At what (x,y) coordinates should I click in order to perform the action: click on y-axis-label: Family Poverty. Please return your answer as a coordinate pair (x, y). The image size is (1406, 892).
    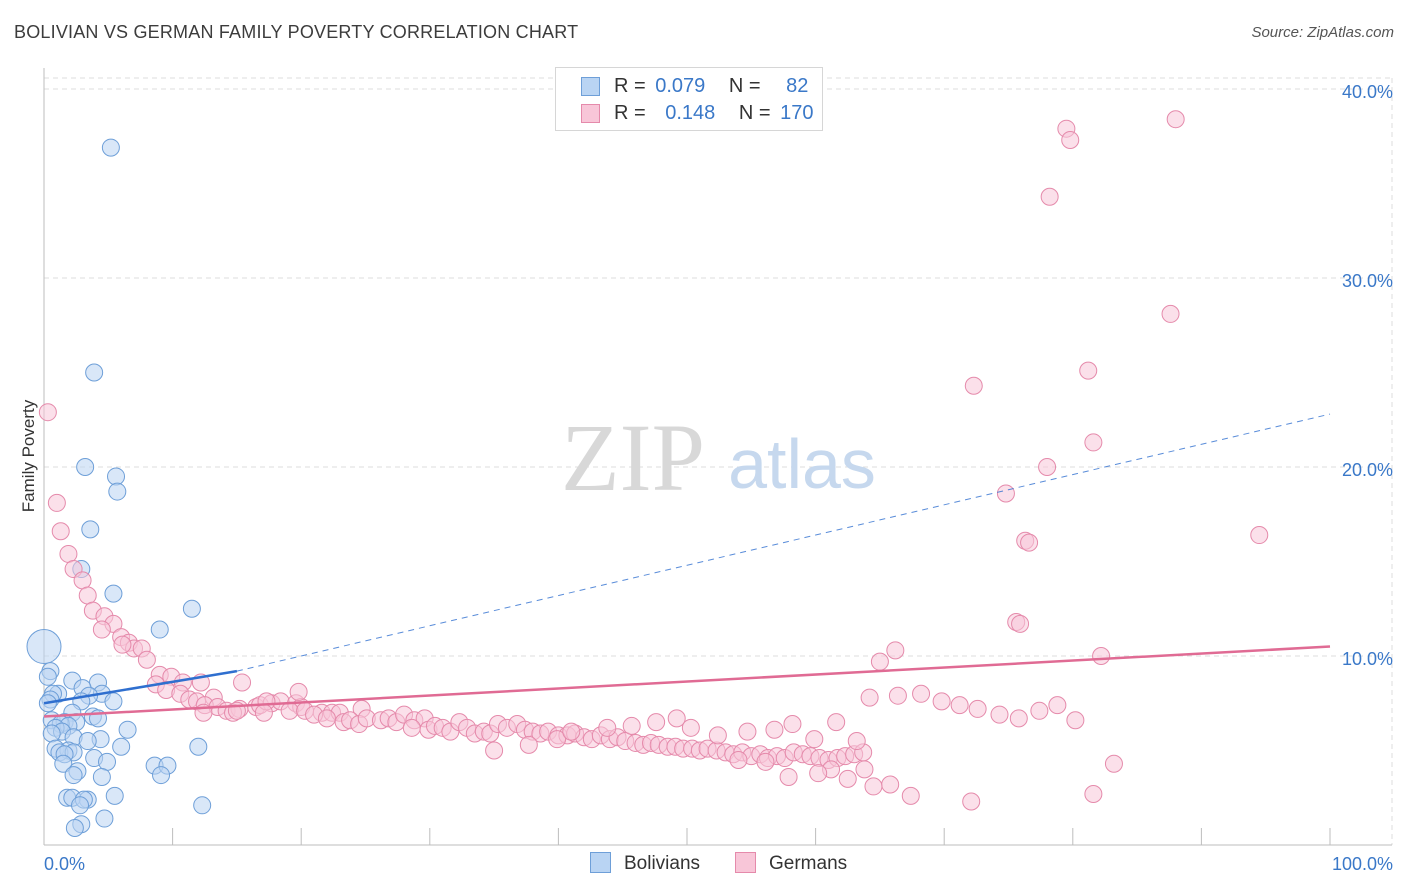
    Looking at the image, I should click on (28, 455).